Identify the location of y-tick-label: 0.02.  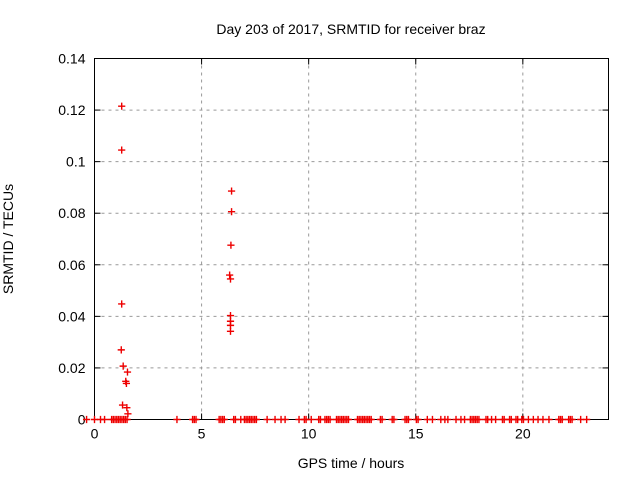
(71, 368).